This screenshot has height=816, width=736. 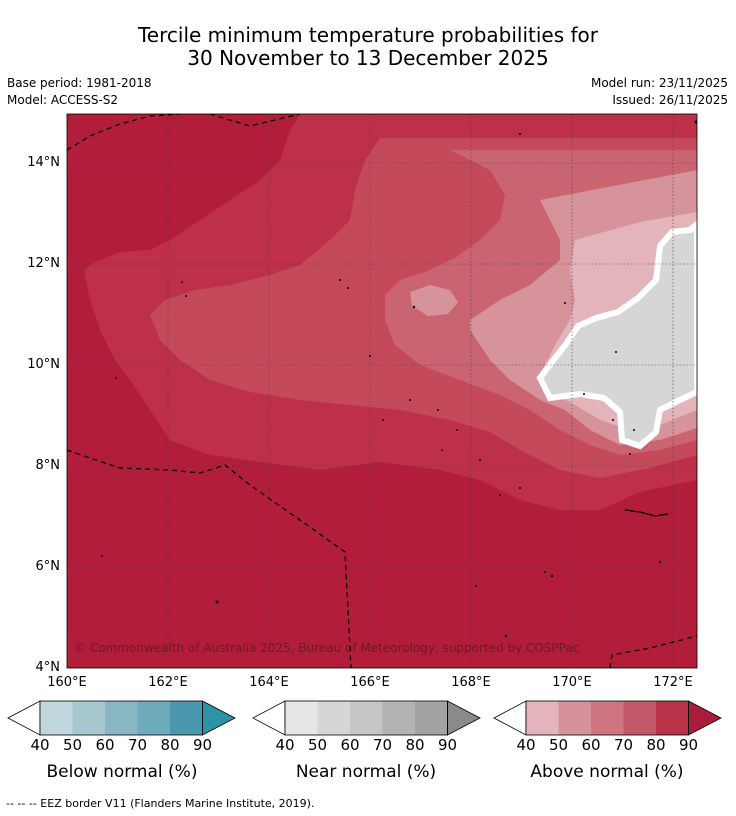 What do you see at coordinates (646, 513) in the screenshot?
I see `island-chain` at bounding box center [646, 513].